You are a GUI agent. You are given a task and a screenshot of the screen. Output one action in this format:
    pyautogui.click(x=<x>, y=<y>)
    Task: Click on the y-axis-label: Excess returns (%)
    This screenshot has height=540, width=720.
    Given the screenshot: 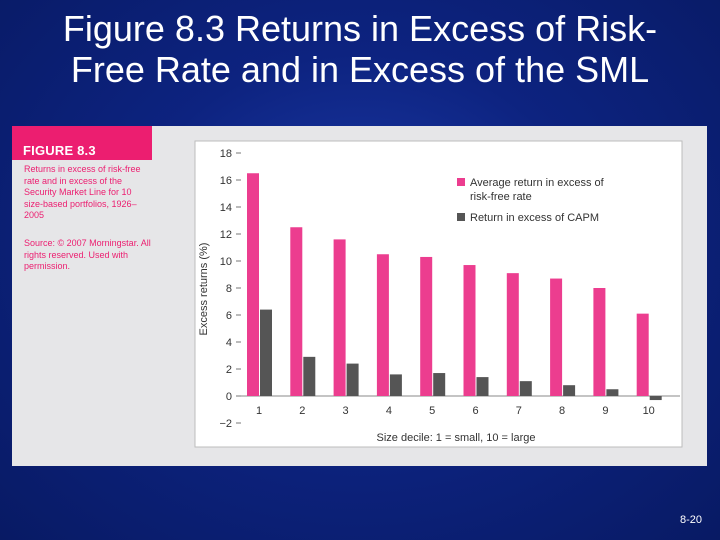 What is the action you would take?
    pyautogui.click(x=204, y=289)
    